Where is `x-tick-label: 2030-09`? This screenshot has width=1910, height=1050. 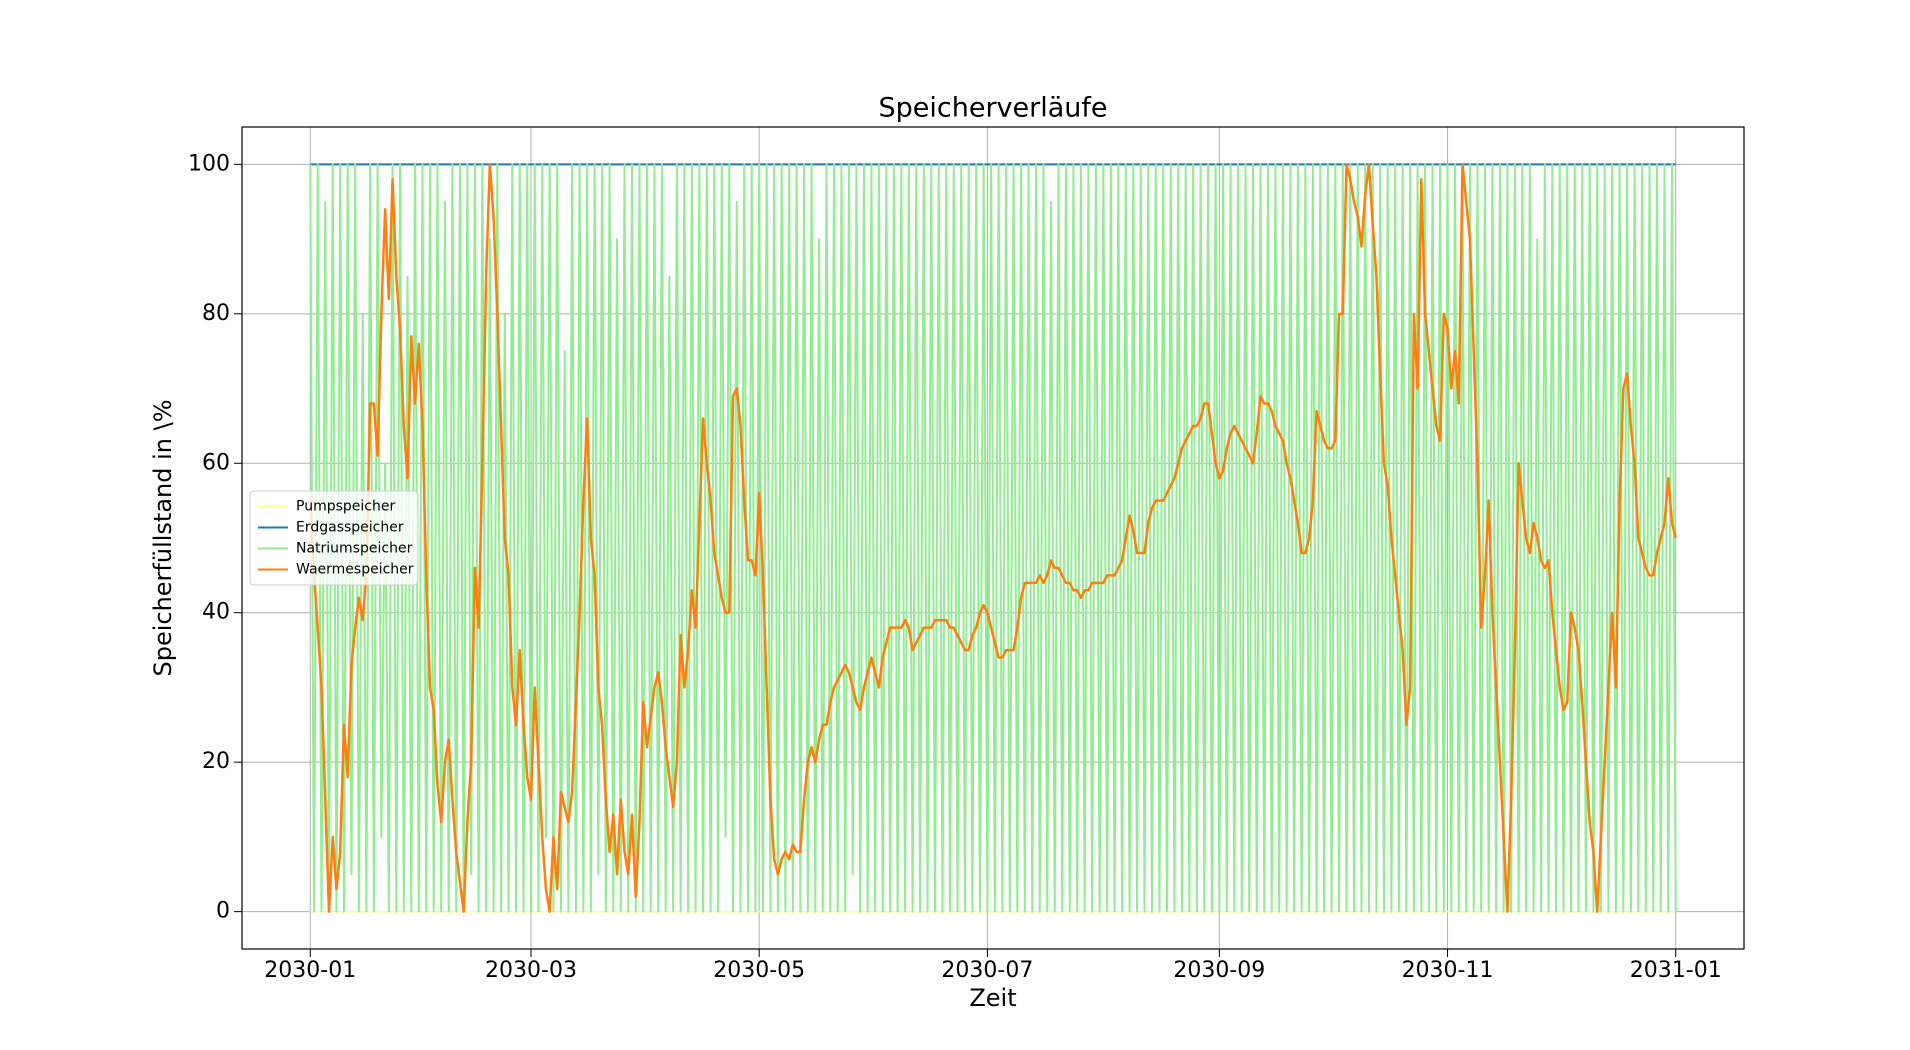 x-tick-label: 2030-09 is located at coordinates (1219, 970).